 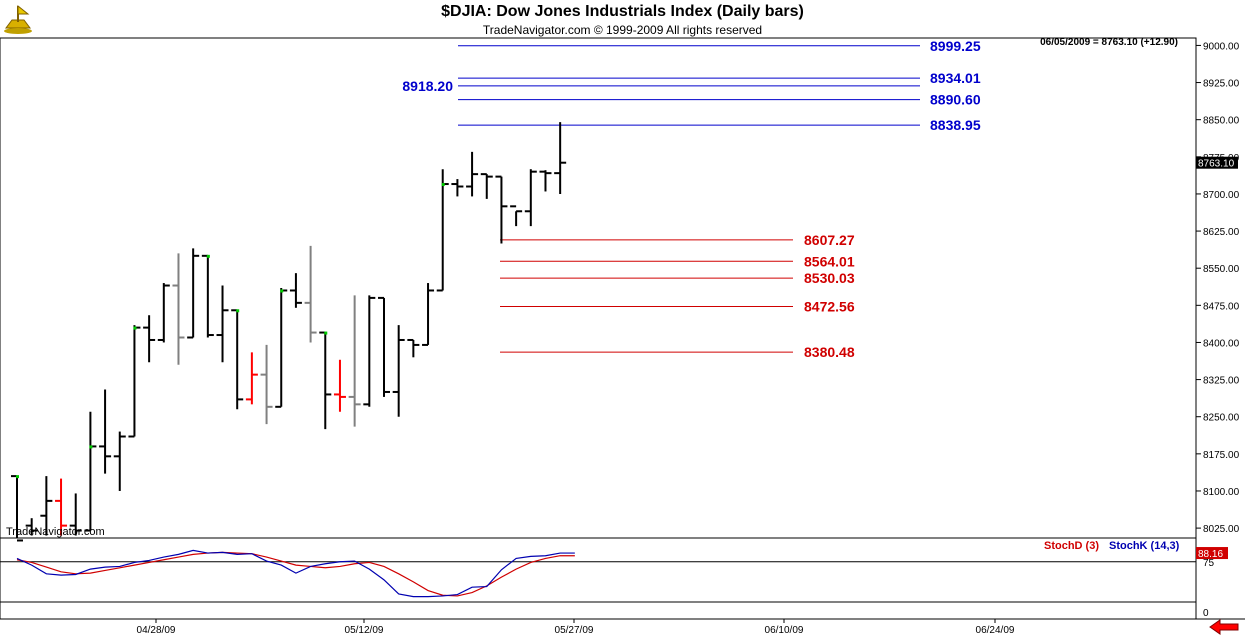 I want to click on resistance-label: 8838.95, so click(x=955, y=125).